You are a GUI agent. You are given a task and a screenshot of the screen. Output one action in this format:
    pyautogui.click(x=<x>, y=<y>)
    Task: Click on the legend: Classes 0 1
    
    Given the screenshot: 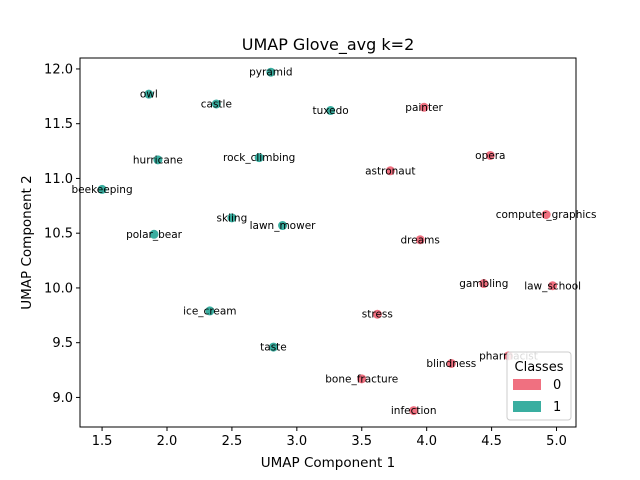 What is the action you would take?
    pyautogui.click(x=539, y=386)
    